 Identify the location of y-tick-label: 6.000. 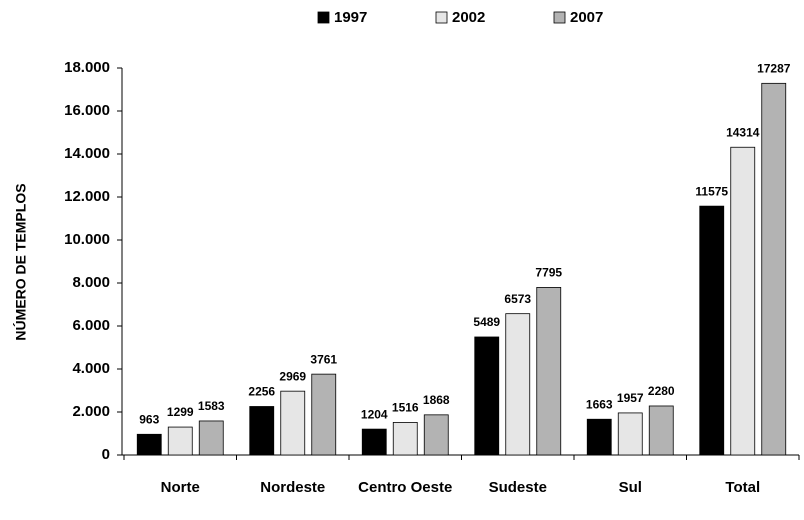
(91, 325).